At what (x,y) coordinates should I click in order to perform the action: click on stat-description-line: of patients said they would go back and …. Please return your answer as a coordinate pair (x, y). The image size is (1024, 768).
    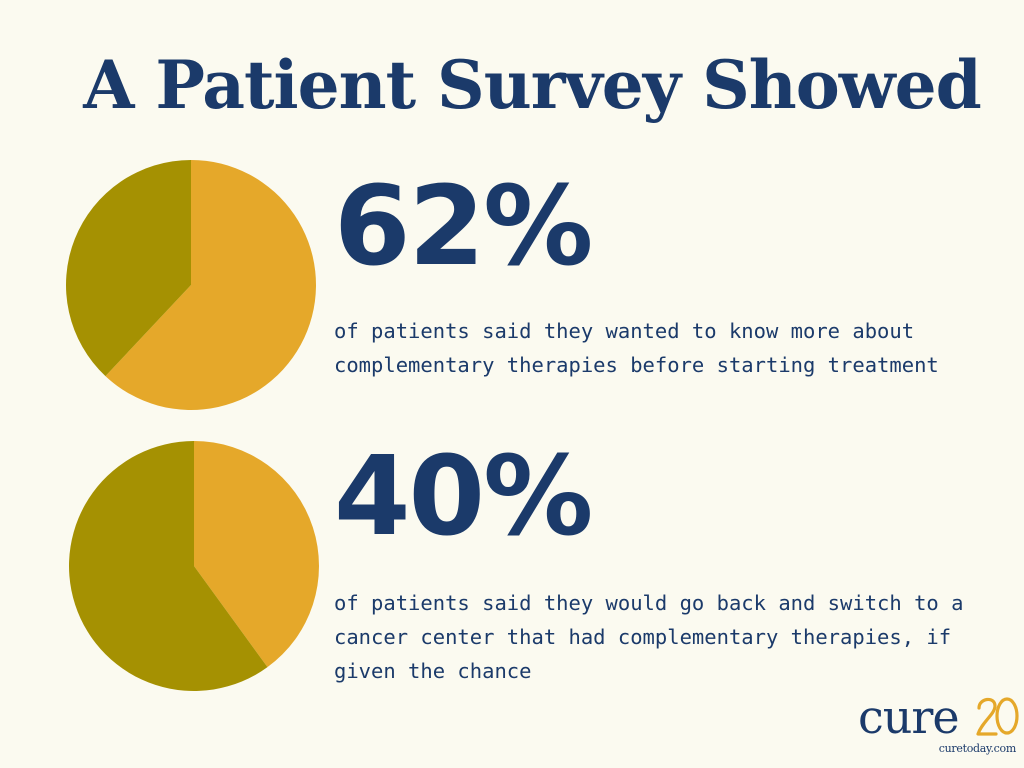
    Looking at the image, I should click on (649, 603).